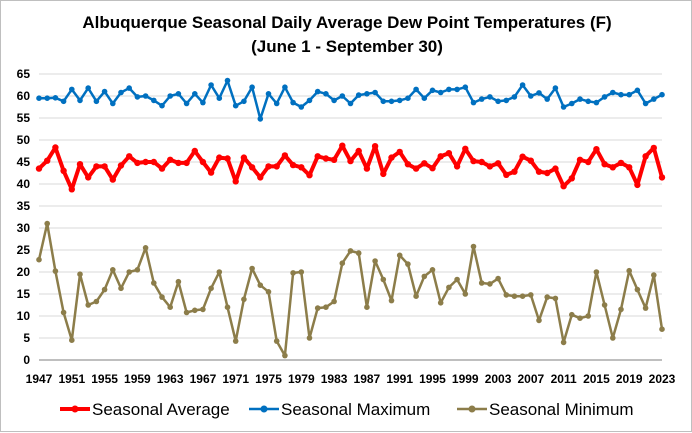 The width and height of the screenshot is (692, 433). What do you see at coordinates (24, 74) in the screenshot?
I see `y-tick-label: 65` at bounding box center [24, 74].